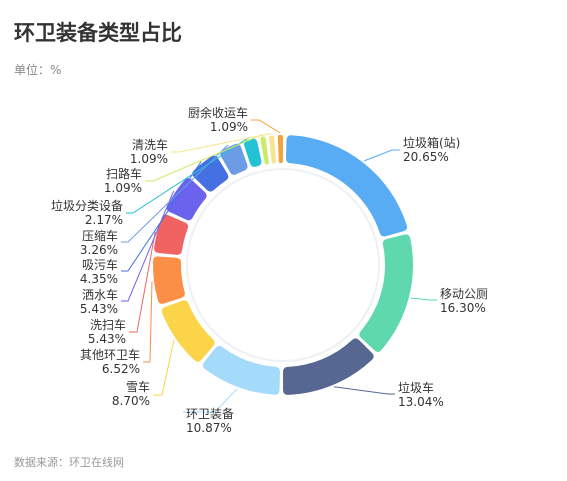 The width and height of the screenshot is (567, 481). What do you see at coordinates (150, 144) in the screenshot?
I see `slice-name-label: 清洗车` at bounding box center [150, 144].